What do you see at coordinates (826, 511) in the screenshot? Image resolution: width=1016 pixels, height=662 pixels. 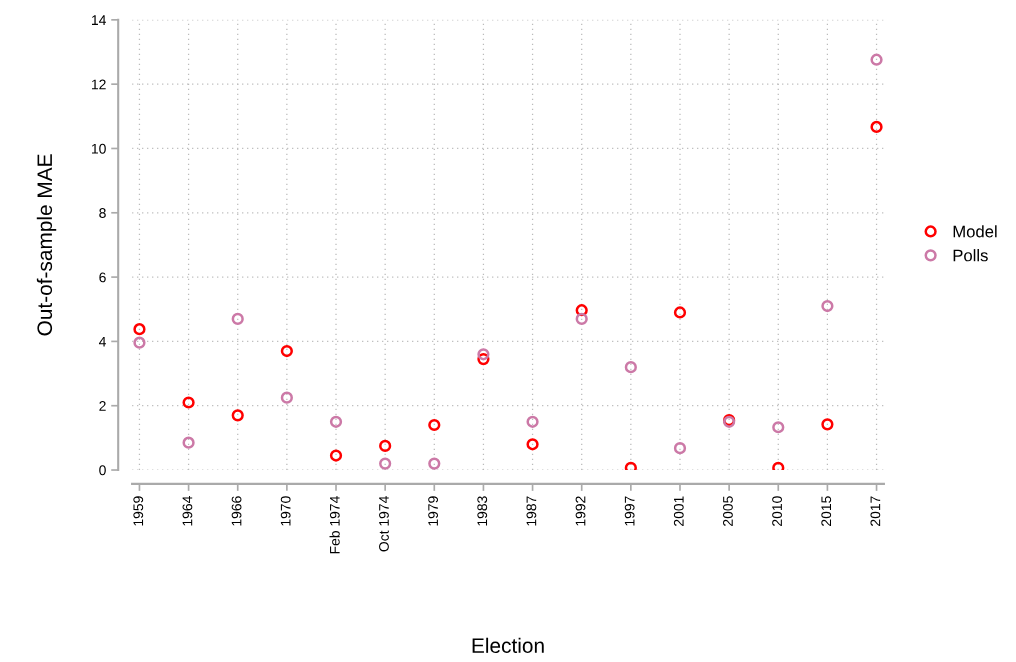 I see `x-tick-label: 2015` at bounding box center [826, 511].